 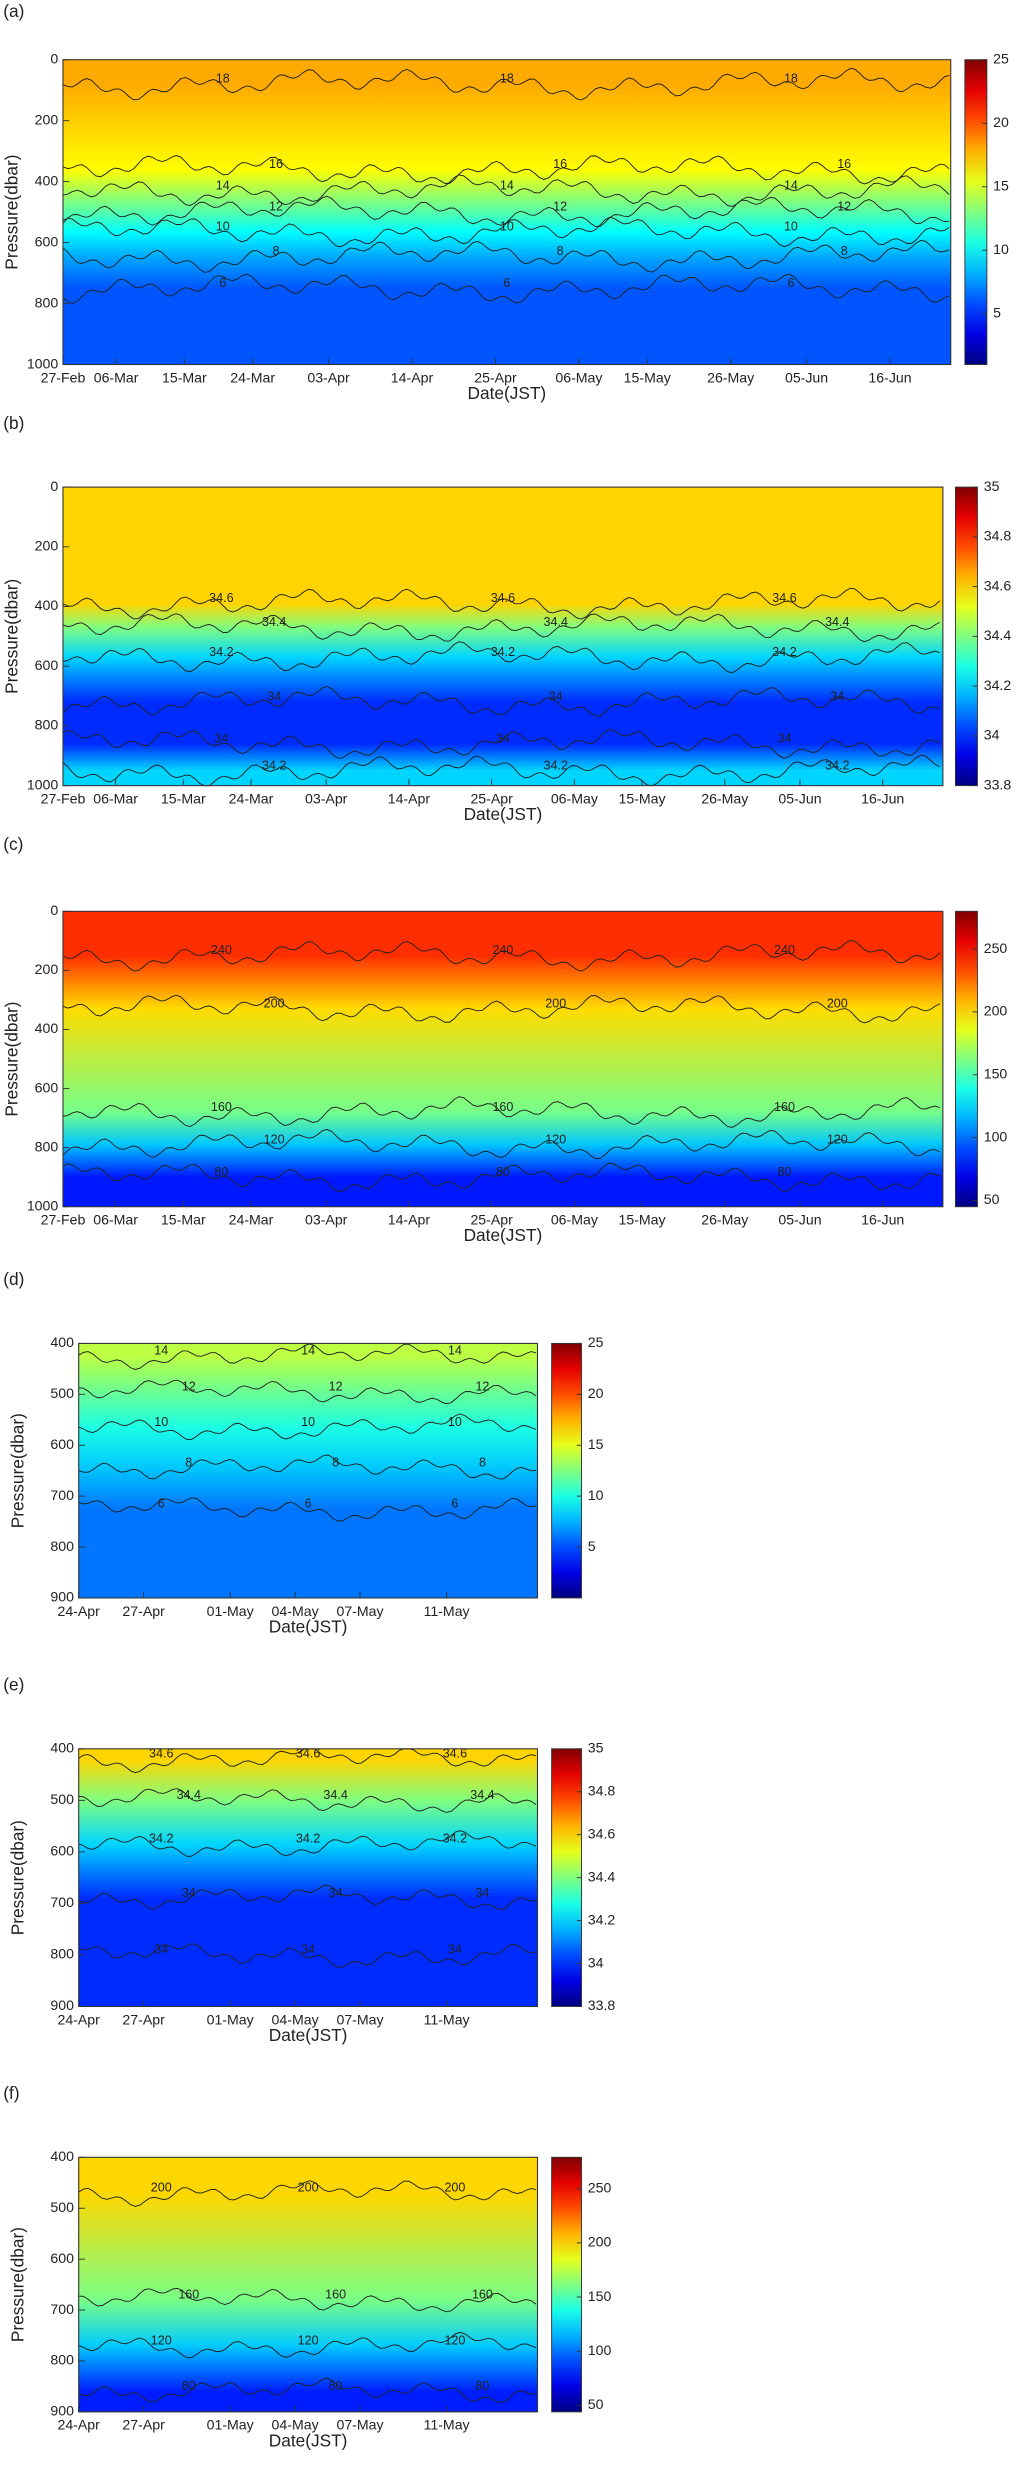 What do you see at coordinates (602, 1833) in the screenshot?
I see `colorbar-tick-label: 34.6` at bounding box center [602, 1833].